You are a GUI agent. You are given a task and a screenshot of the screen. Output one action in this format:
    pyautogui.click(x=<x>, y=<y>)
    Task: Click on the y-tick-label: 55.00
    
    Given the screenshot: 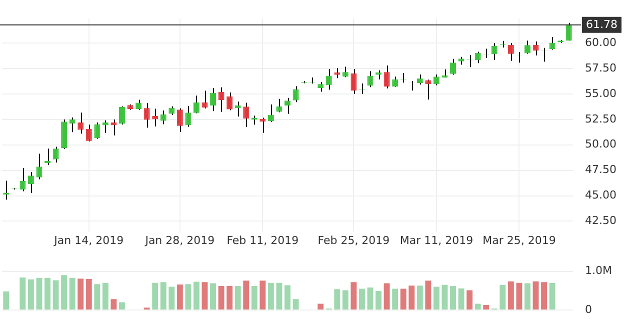 What is the action you would take?
    pyautogui.click(x=600, y=93)
    